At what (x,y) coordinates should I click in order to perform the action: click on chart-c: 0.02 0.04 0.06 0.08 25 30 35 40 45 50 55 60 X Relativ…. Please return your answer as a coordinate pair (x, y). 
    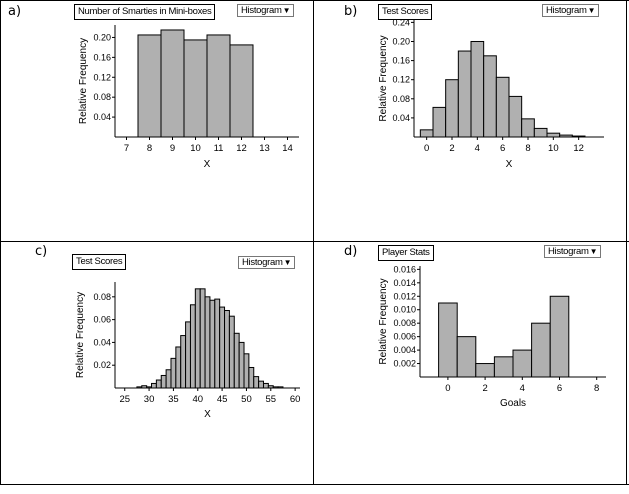
    Looking at the image, I should click on (188, 351).